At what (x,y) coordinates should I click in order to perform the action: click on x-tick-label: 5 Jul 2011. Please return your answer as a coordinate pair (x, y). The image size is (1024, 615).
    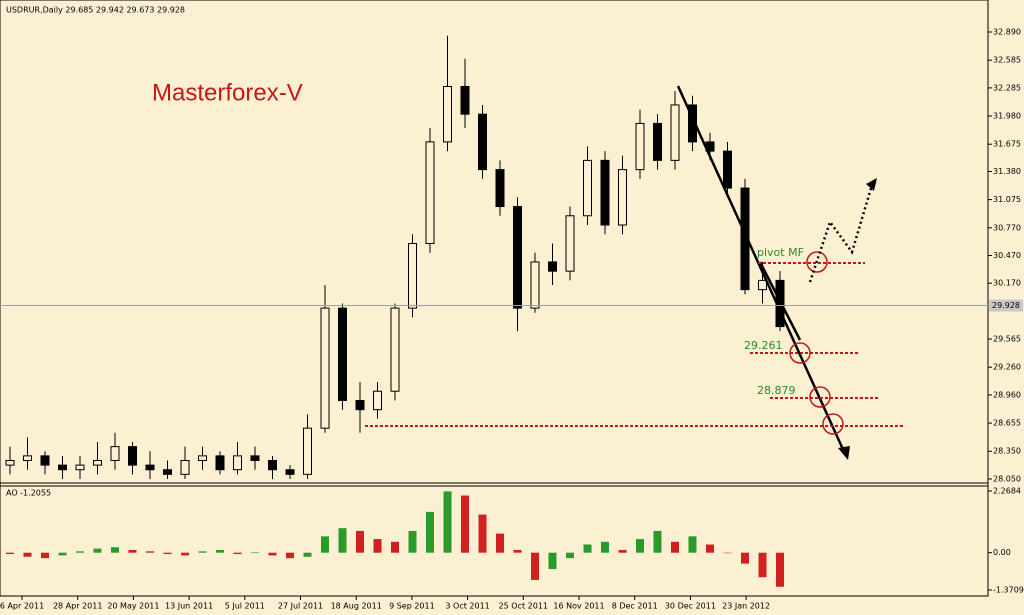
    Looking at the image, I should click on (245, 606).